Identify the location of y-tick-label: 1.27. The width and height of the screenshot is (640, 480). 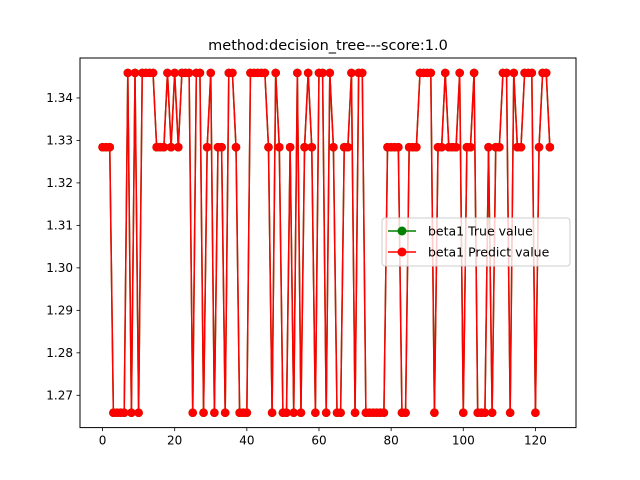
(59, 396).